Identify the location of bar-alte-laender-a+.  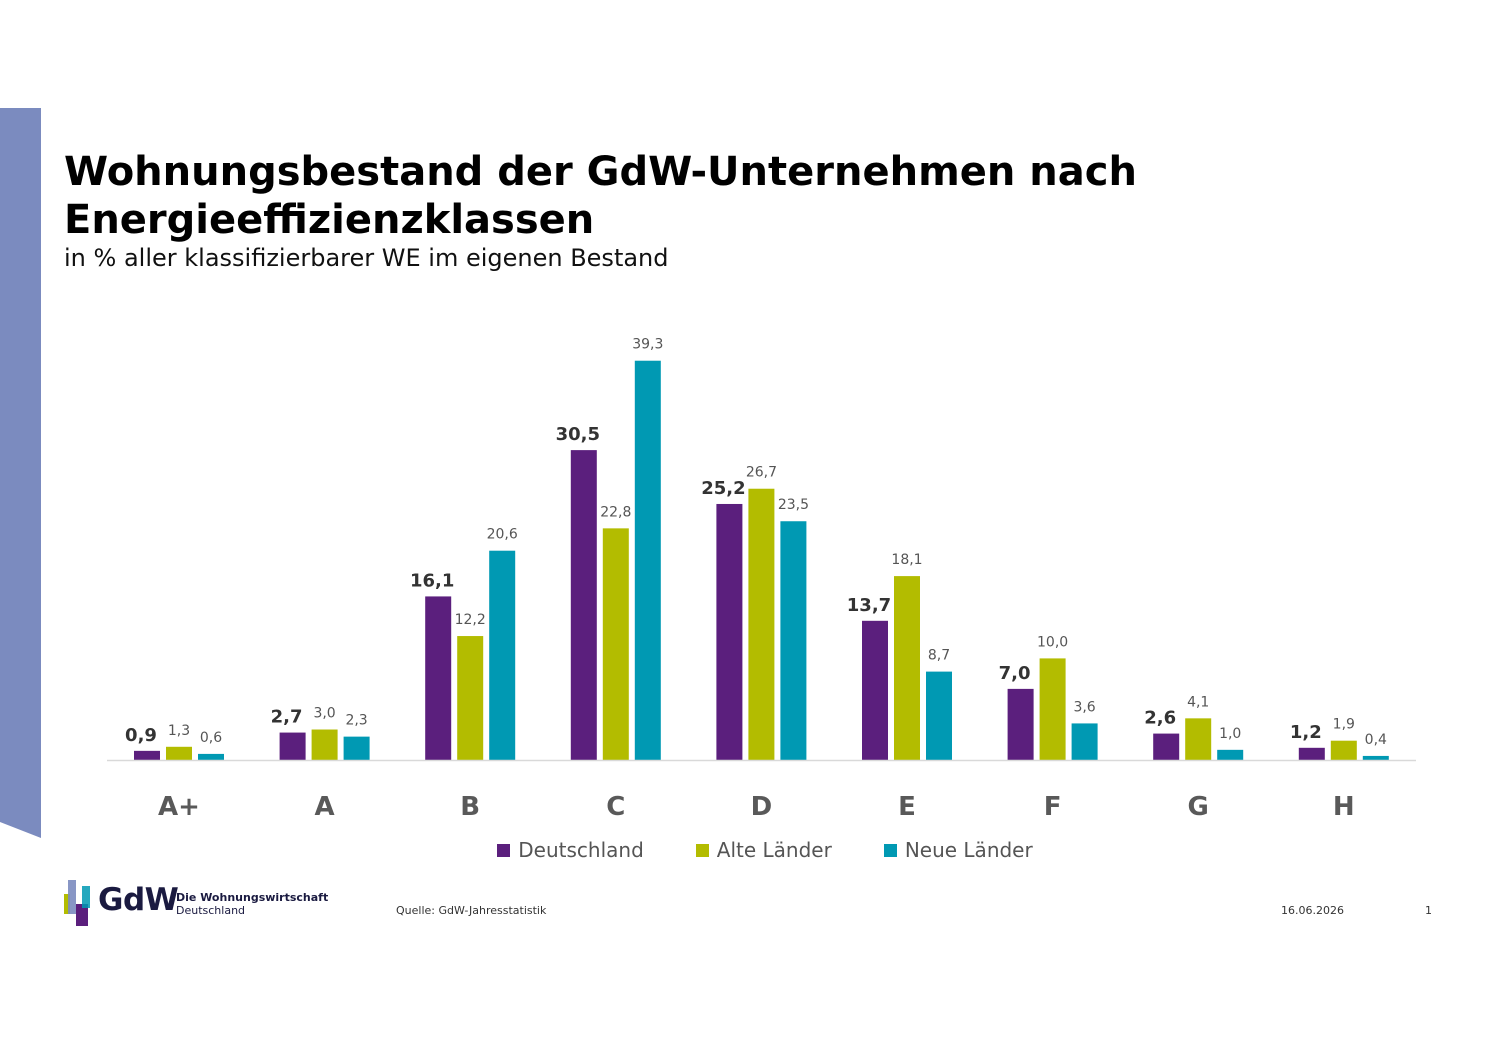
(179, 753).